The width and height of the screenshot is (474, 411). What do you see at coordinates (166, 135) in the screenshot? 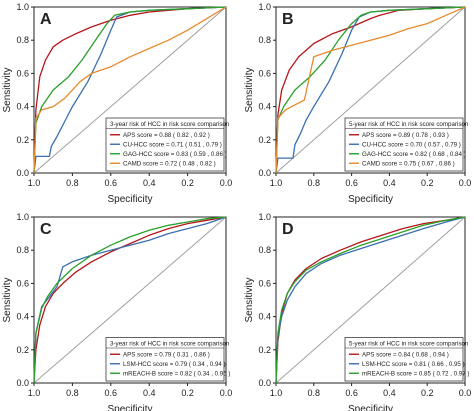
I see `legend-entry: APS score = 0.88 ( 0.82 , 0.92 )` at bounding box center [166, 135].